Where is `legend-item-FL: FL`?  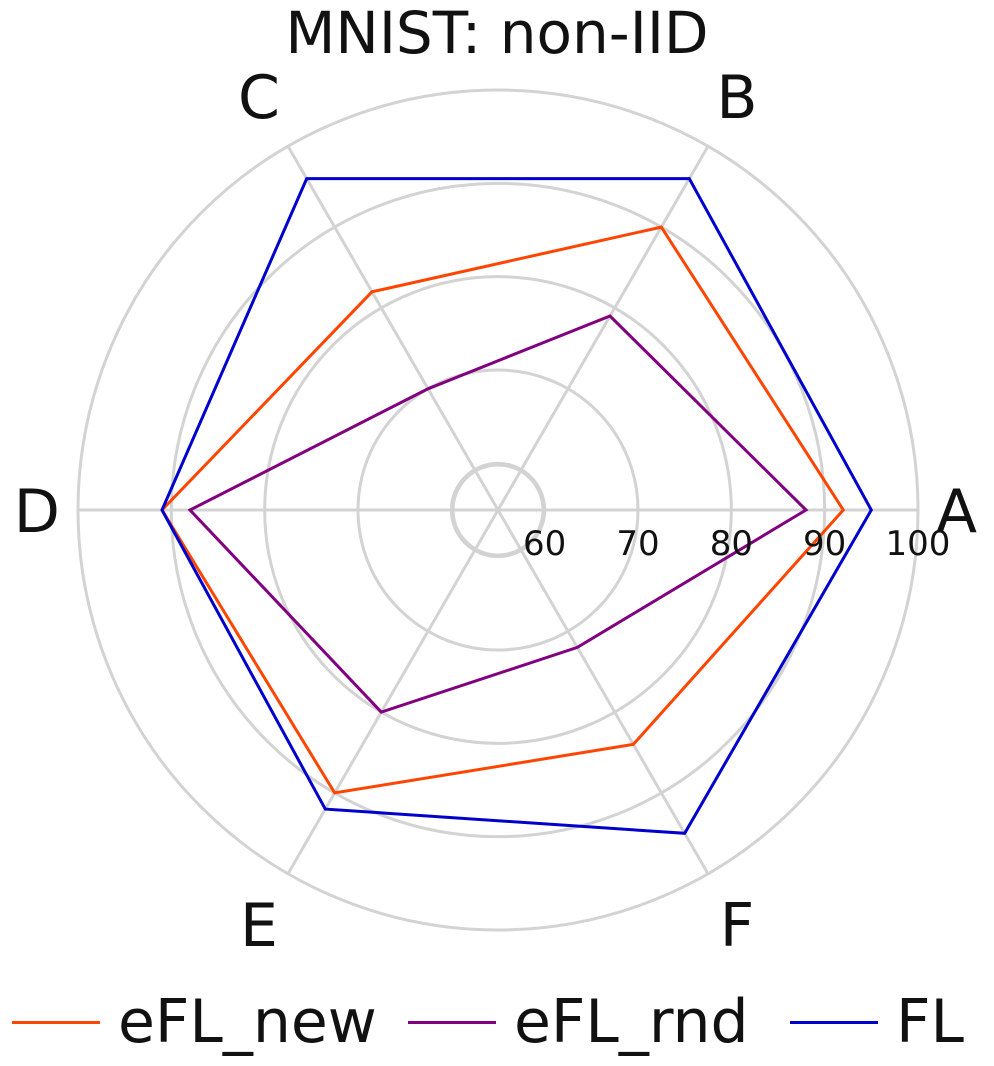
legend-item-FL: FL is located at coordinates (877, 1022).